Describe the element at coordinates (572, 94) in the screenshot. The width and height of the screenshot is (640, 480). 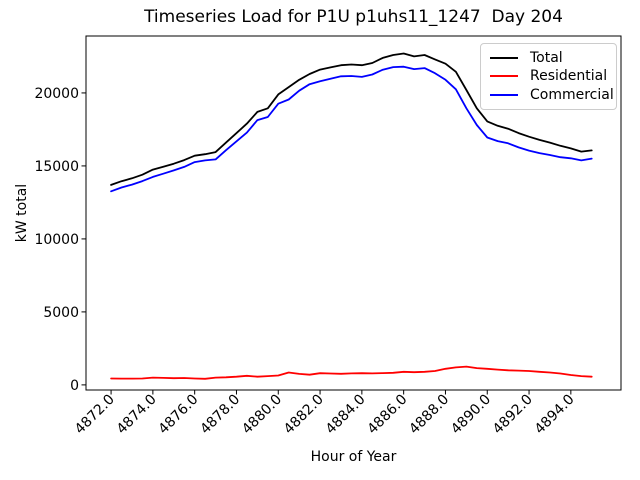
I see `legend-label-commercial: Commercial` at that location.